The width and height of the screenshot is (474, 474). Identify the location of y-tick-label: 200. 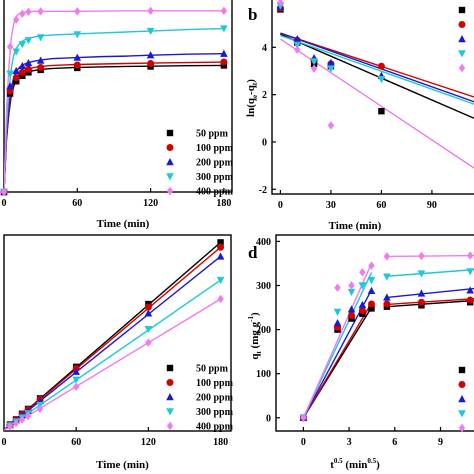
(263, 330).